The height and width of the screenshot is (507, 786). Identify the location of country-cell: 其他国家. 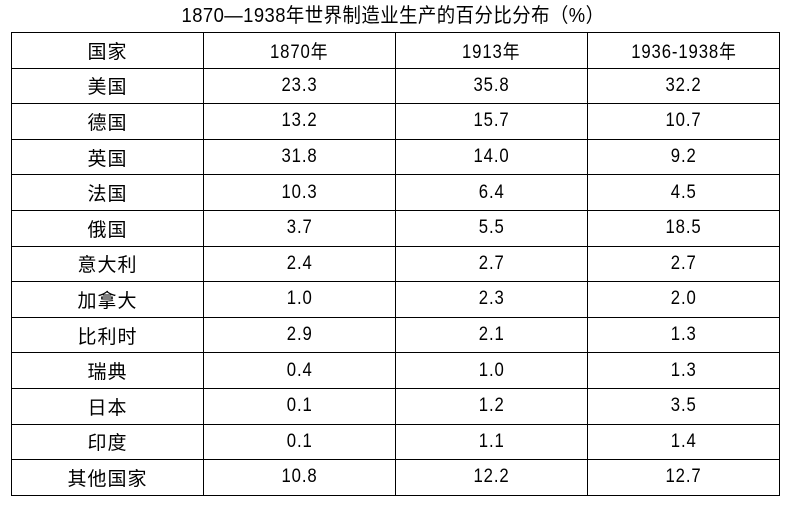
(107, 477).